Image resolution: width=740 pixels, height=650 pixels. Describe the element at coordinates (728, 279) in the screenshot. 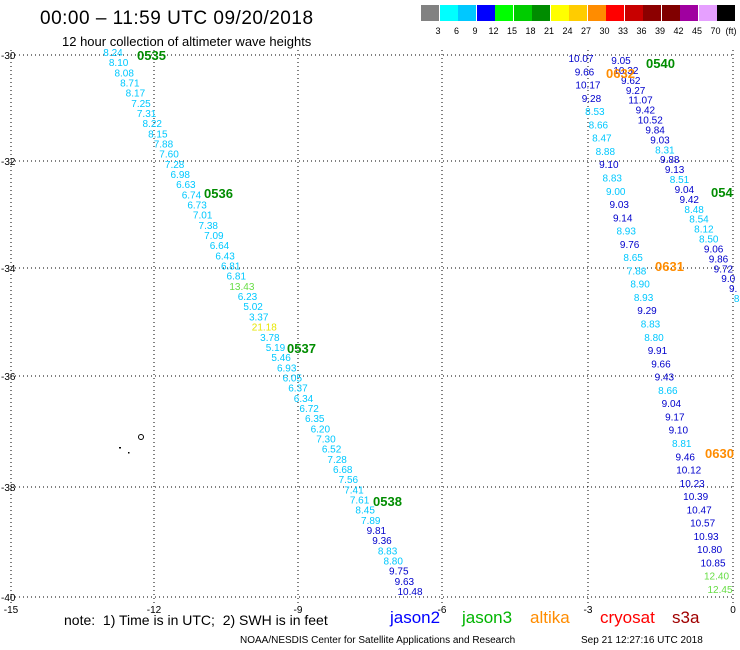

I see `wave-height-value: 9.0` at that location.